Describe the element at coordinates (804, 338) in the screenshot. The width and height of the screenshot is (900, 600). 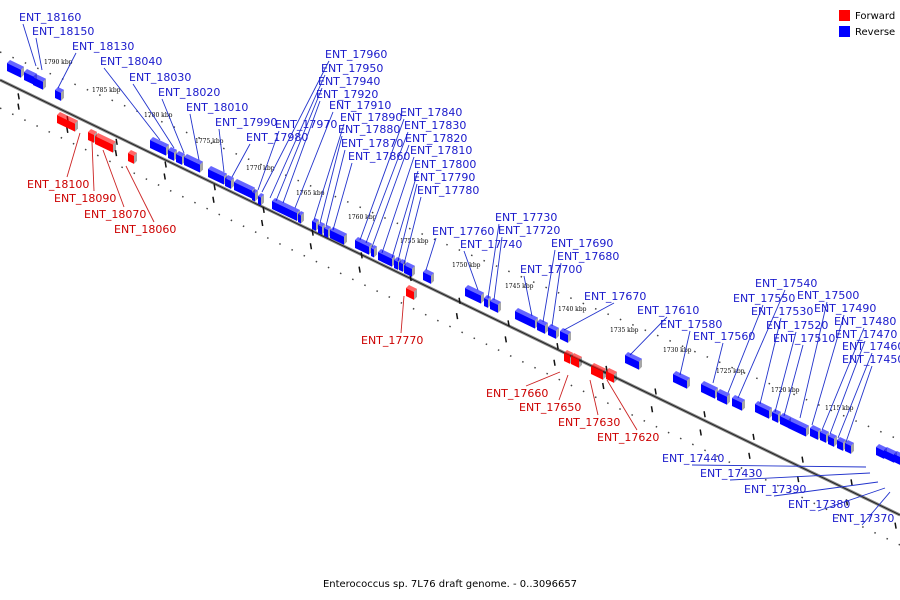
I see `reverse-gene-label: ENT_17510` at that location.